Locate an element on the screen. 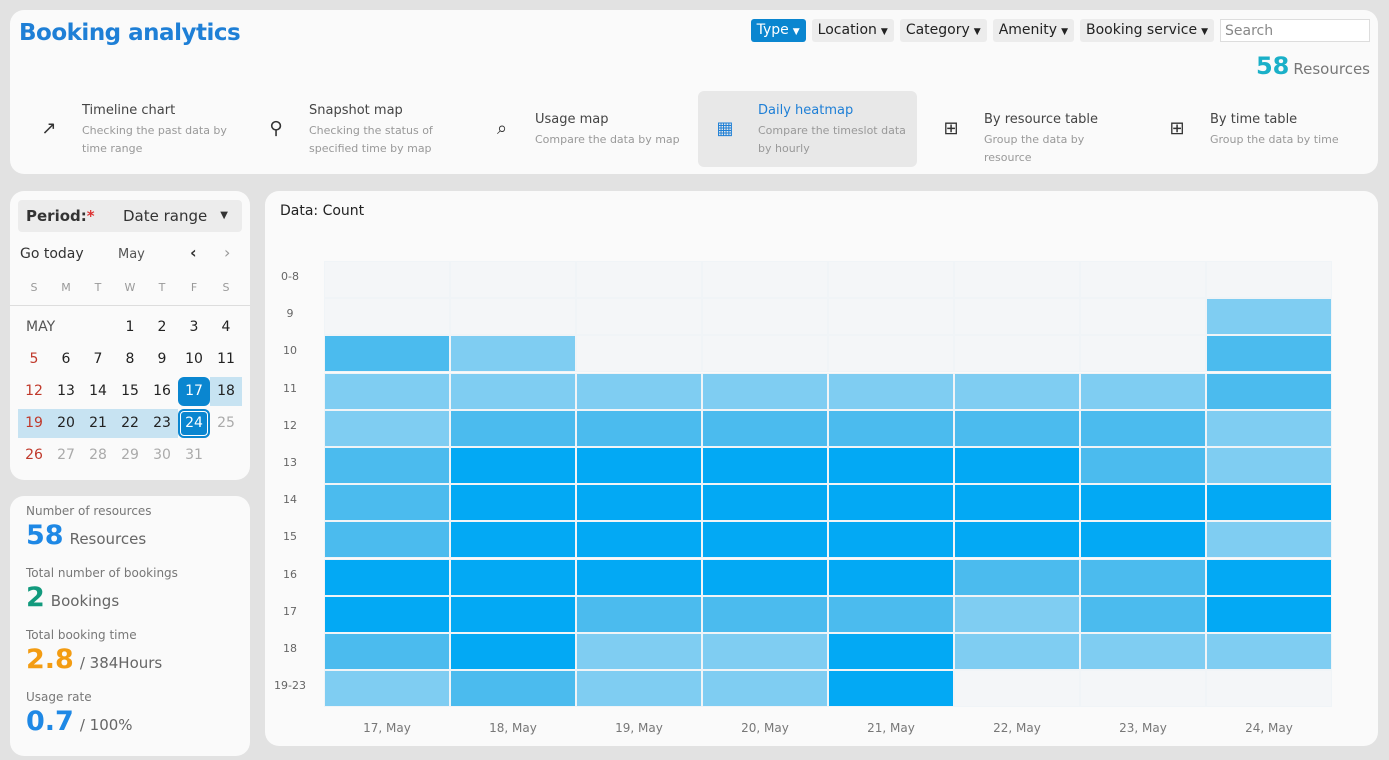 The image size is (1389, 760). calendar-day: 26 is located at coordinates (34, 455).